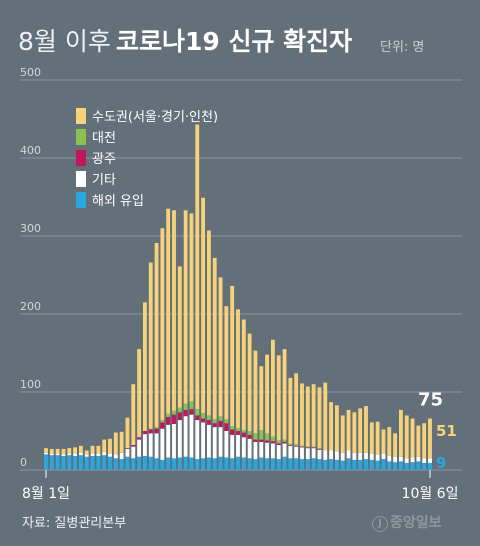 The height and width of the screenshot is (546, 480). Describe the element at coordinates (30, 384) in the screenshot. I see `y-tick-label: 100` at that location.